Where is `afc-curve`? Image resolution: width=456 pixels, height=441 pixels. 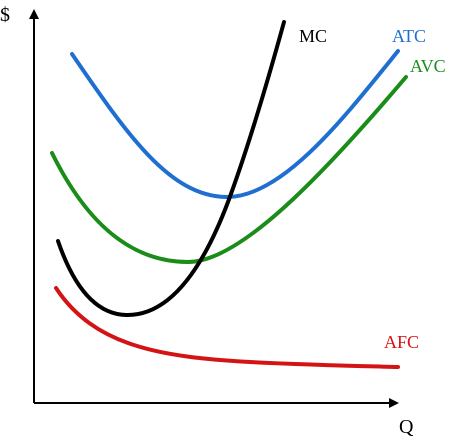
afc-curve is located at coordinates (227, 327).